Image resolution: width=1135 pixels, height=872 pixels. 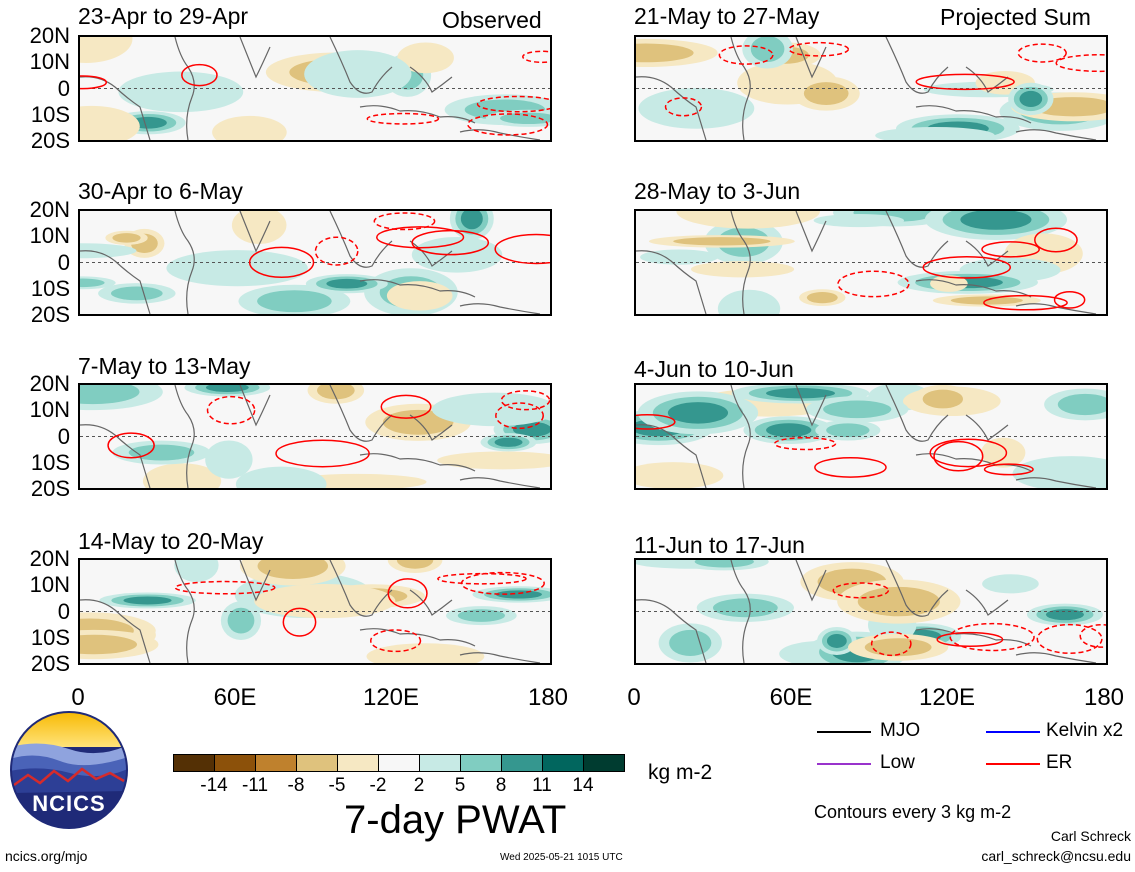 What do you see at coordinates (337, 785) in the screenshot?
I see `colorbar-tick-label: -5` at bounding box center [337, 785].